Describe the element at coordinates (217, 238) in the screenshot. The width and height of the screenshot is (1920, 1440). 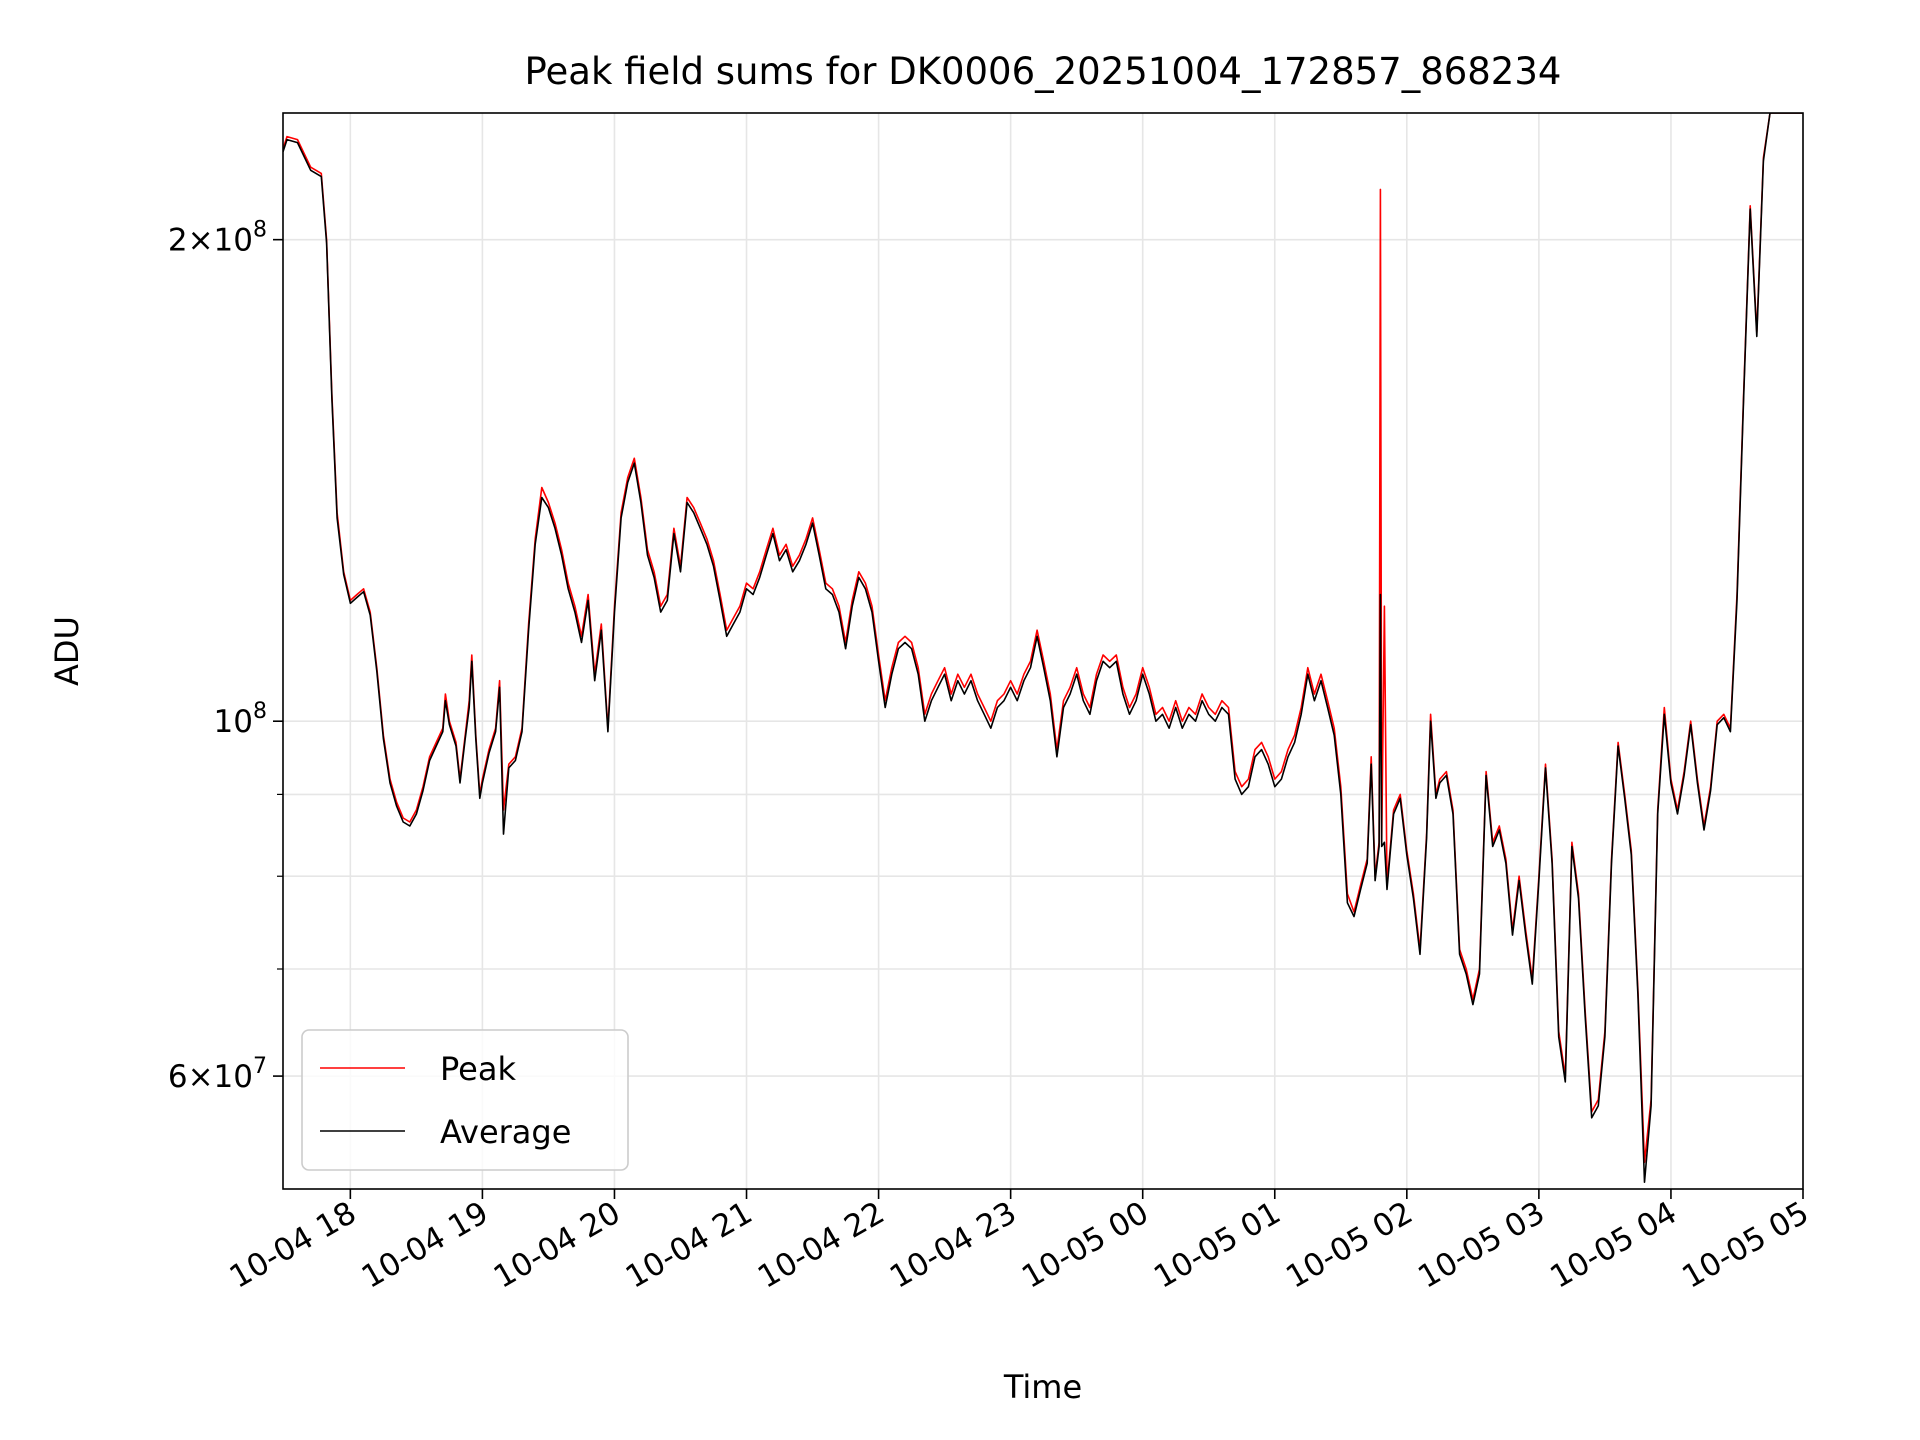
I see `y-tick-label: 2×108` at that location.